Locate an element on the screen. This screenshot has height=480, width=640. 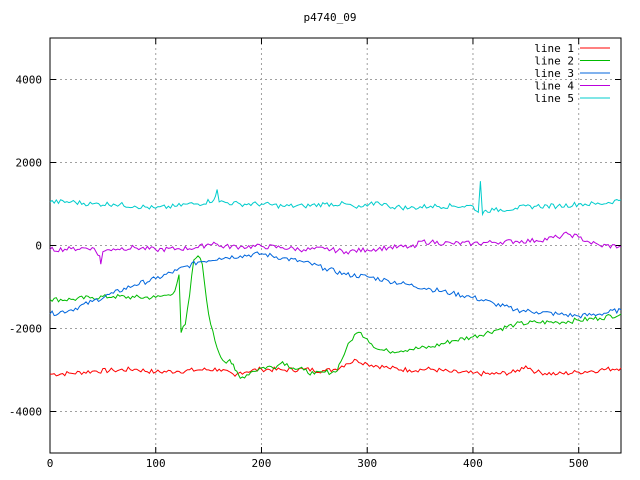
x-tick-label: 400 is located at coordinates (473, 463).